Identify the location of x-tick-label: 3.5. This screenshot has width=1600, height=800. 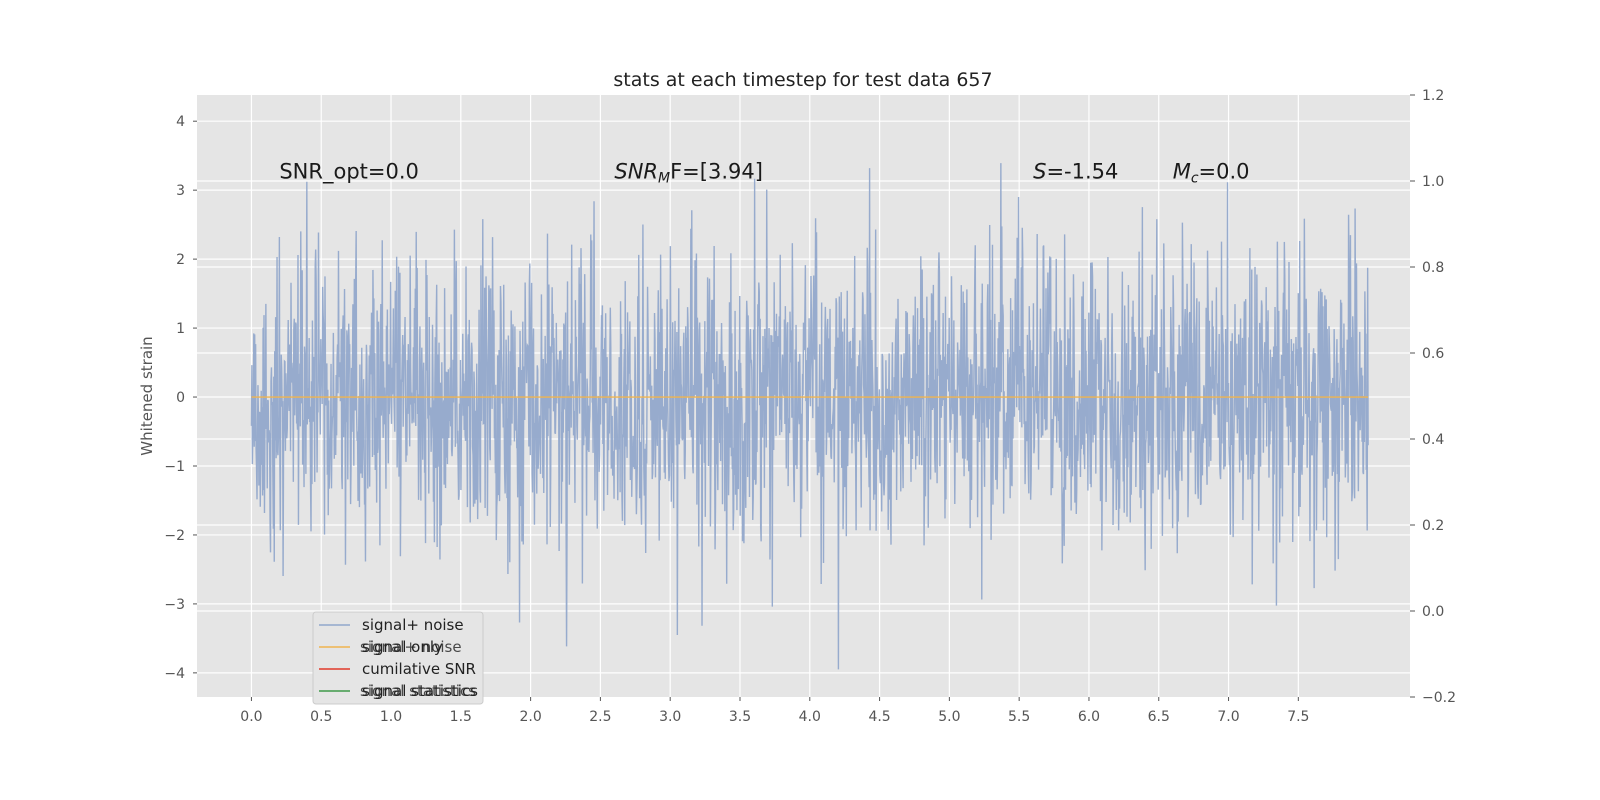
(740, 717).